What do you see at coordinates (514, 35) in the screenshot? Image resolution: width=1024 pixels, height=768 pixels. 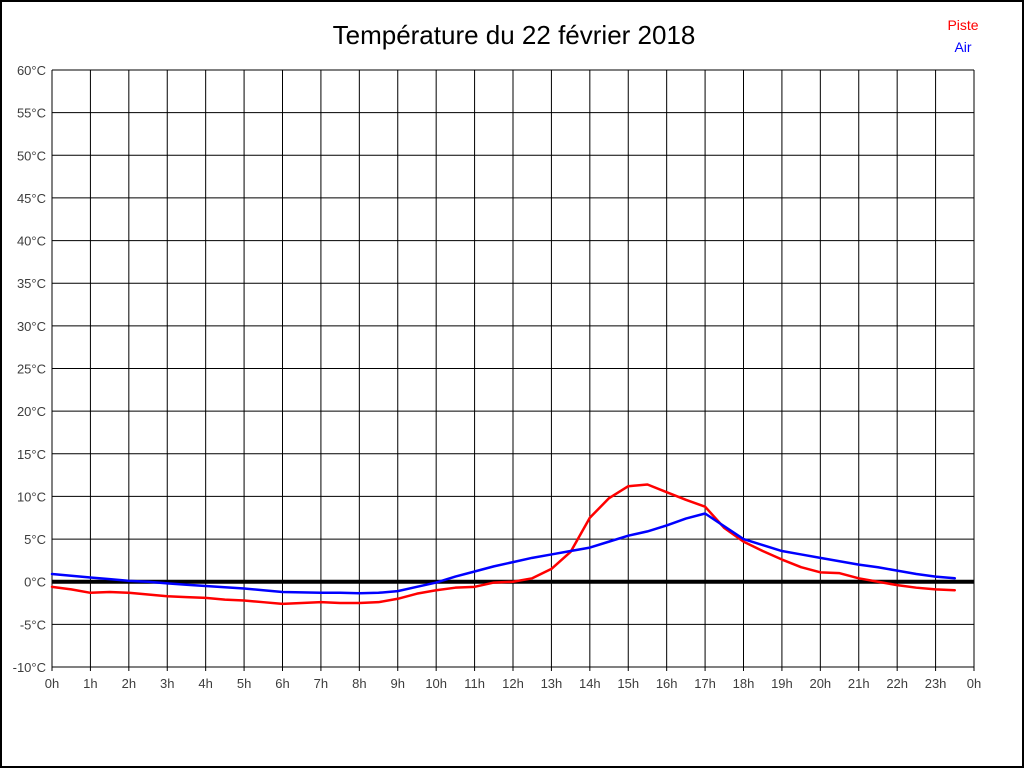 I see `chart-title: Température du 22 février 2018` at bounding box center [514, 35].